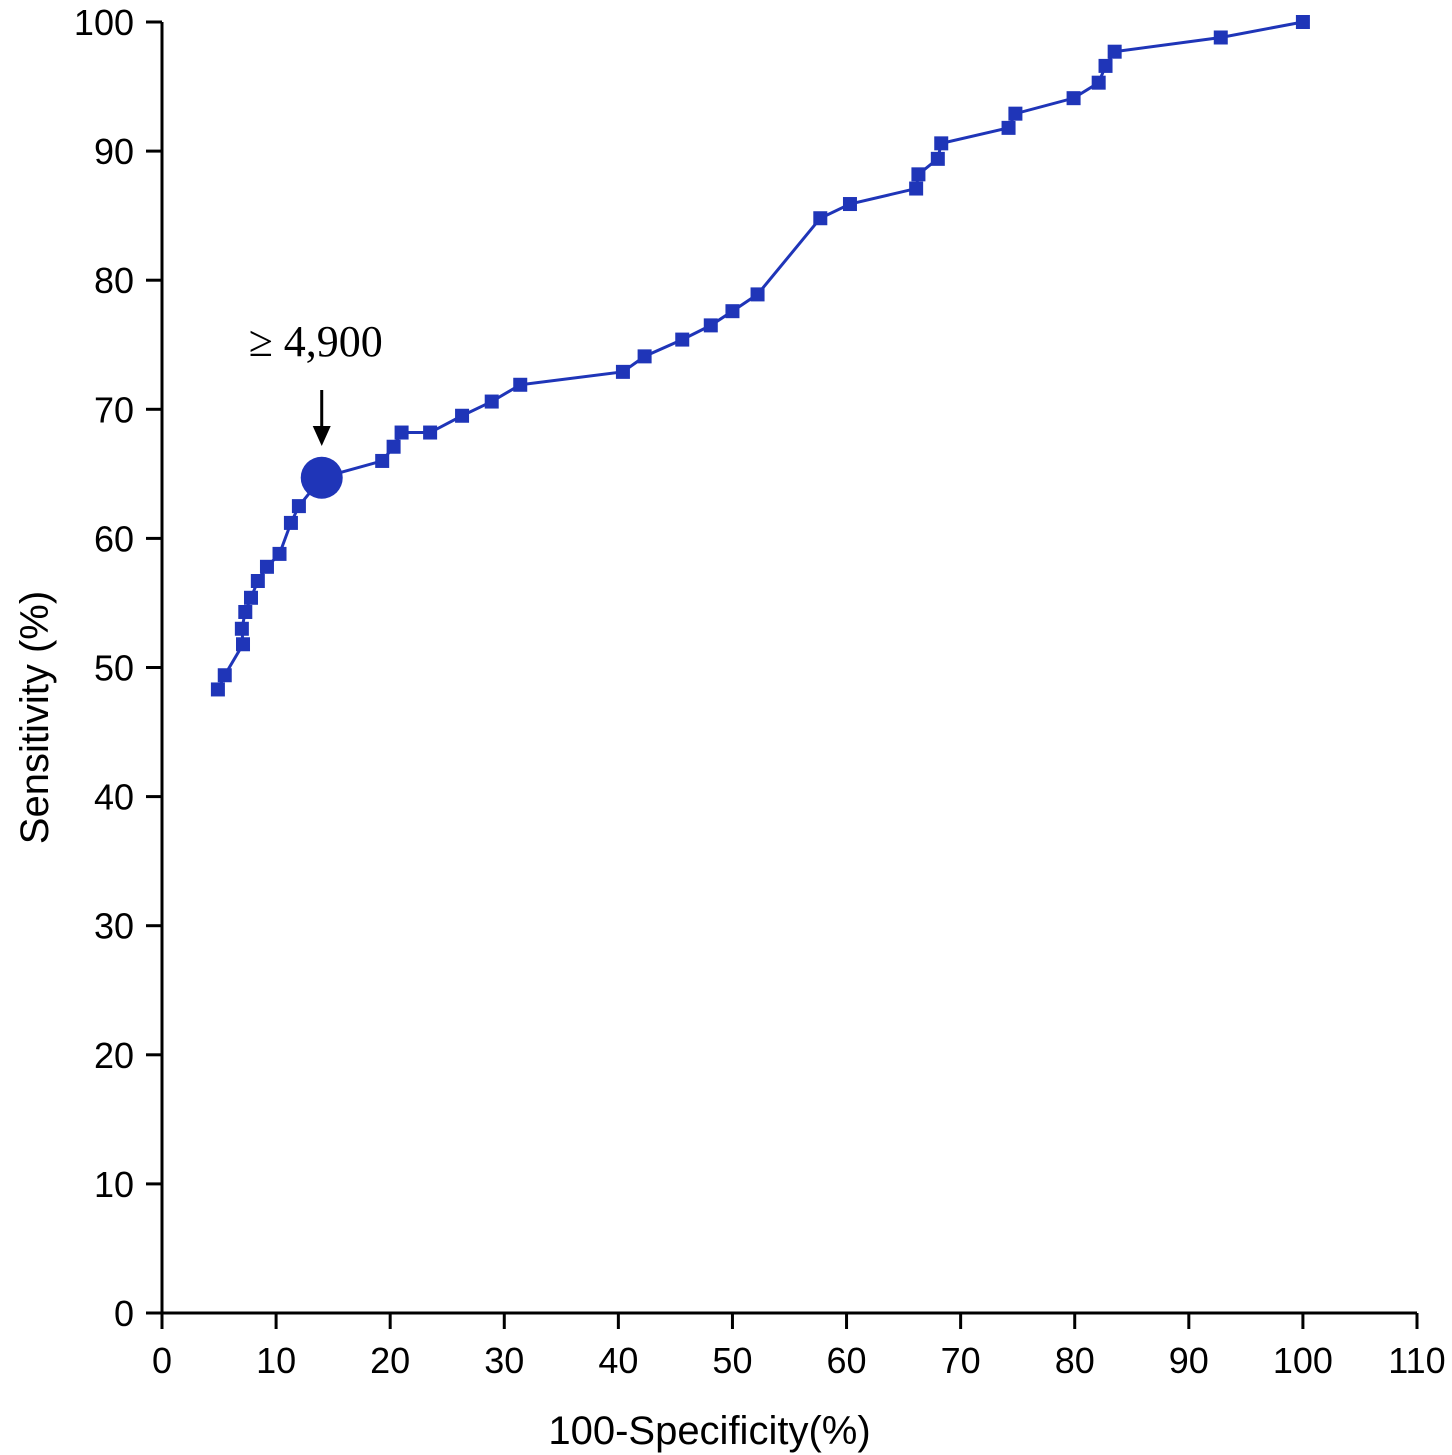  What do you see at coordinates (618, 1360) in the screenshot?
I see `x-tick-label: 40` at bounding box center [618, 1360].